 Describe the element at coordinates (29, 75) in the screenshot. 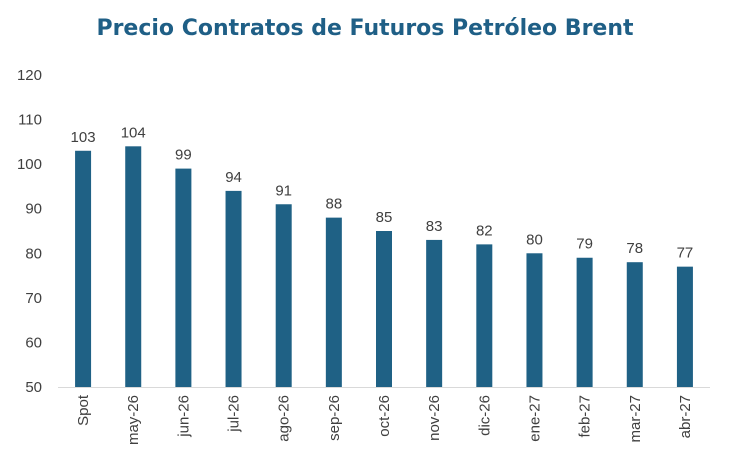

I see `y-tick-label: 120` at that location.